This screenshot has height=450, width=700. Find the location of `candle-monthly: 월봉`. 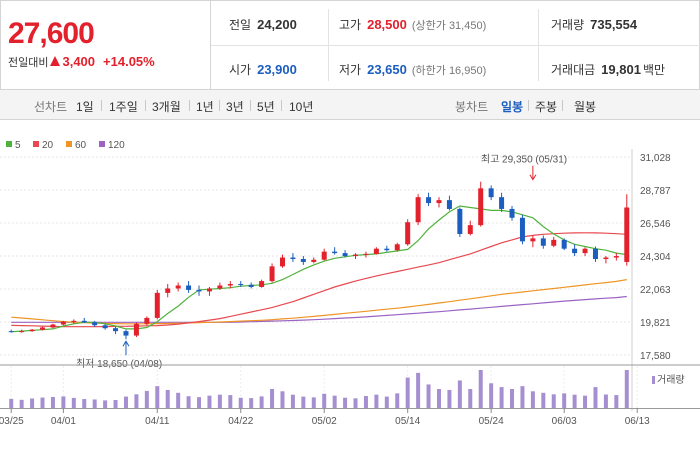

candle-monthly: 월봉 is located at coordinates (585, 107).